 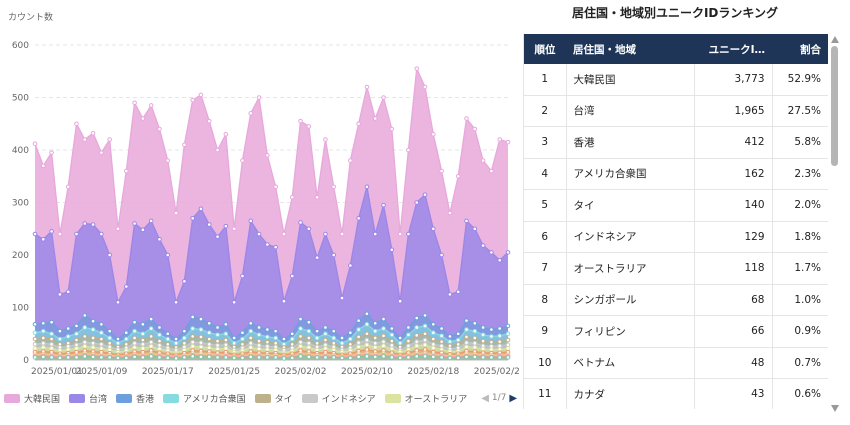 I want to click on x-tick-label: 2025/01/09, so click(x=101, y=372).